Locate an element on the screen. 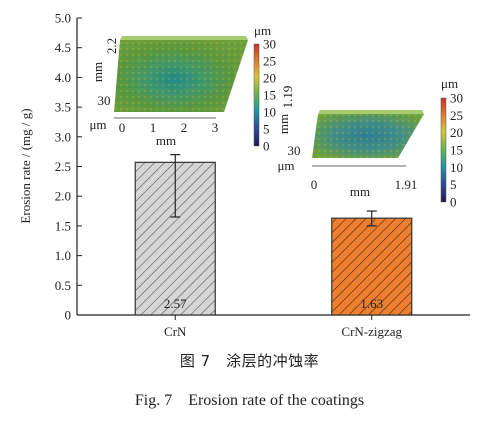  y-tick-label: 1.5 is located at coordinates (63, 225).